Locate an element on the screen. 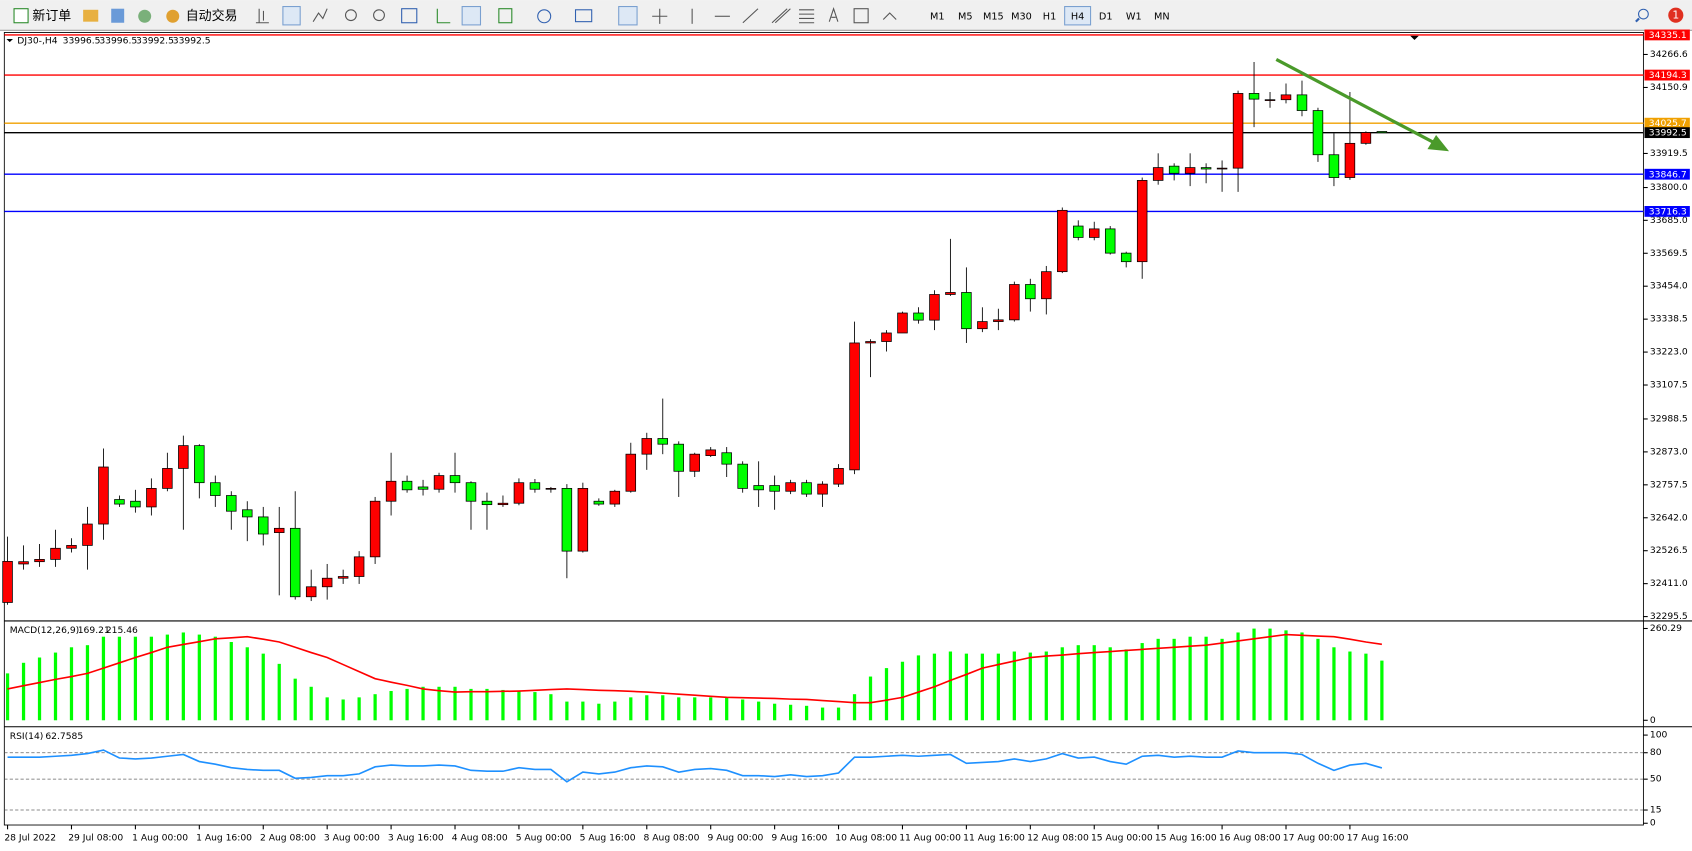 The height and width of the screenshot is (851, 1692). cursor-icon is located at coordinates (628, 16).